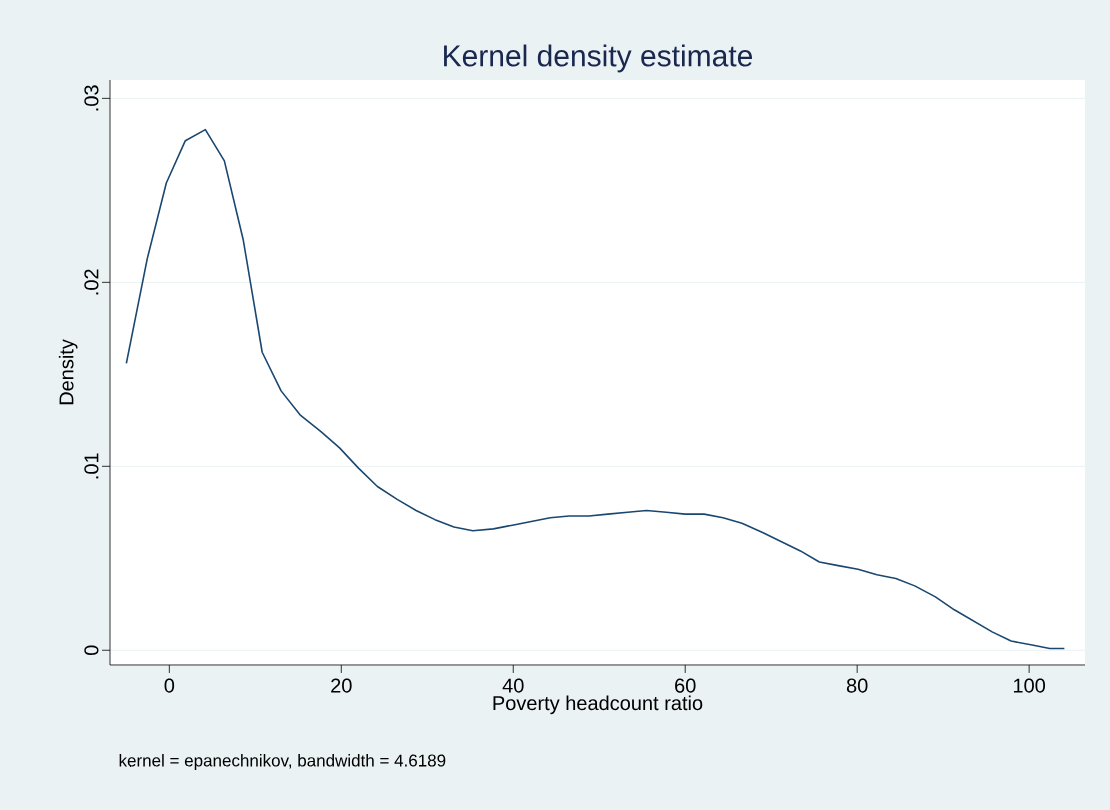 The image size is (1110, 810). I want to click on y-tick-label: 0, so click(91, 650).